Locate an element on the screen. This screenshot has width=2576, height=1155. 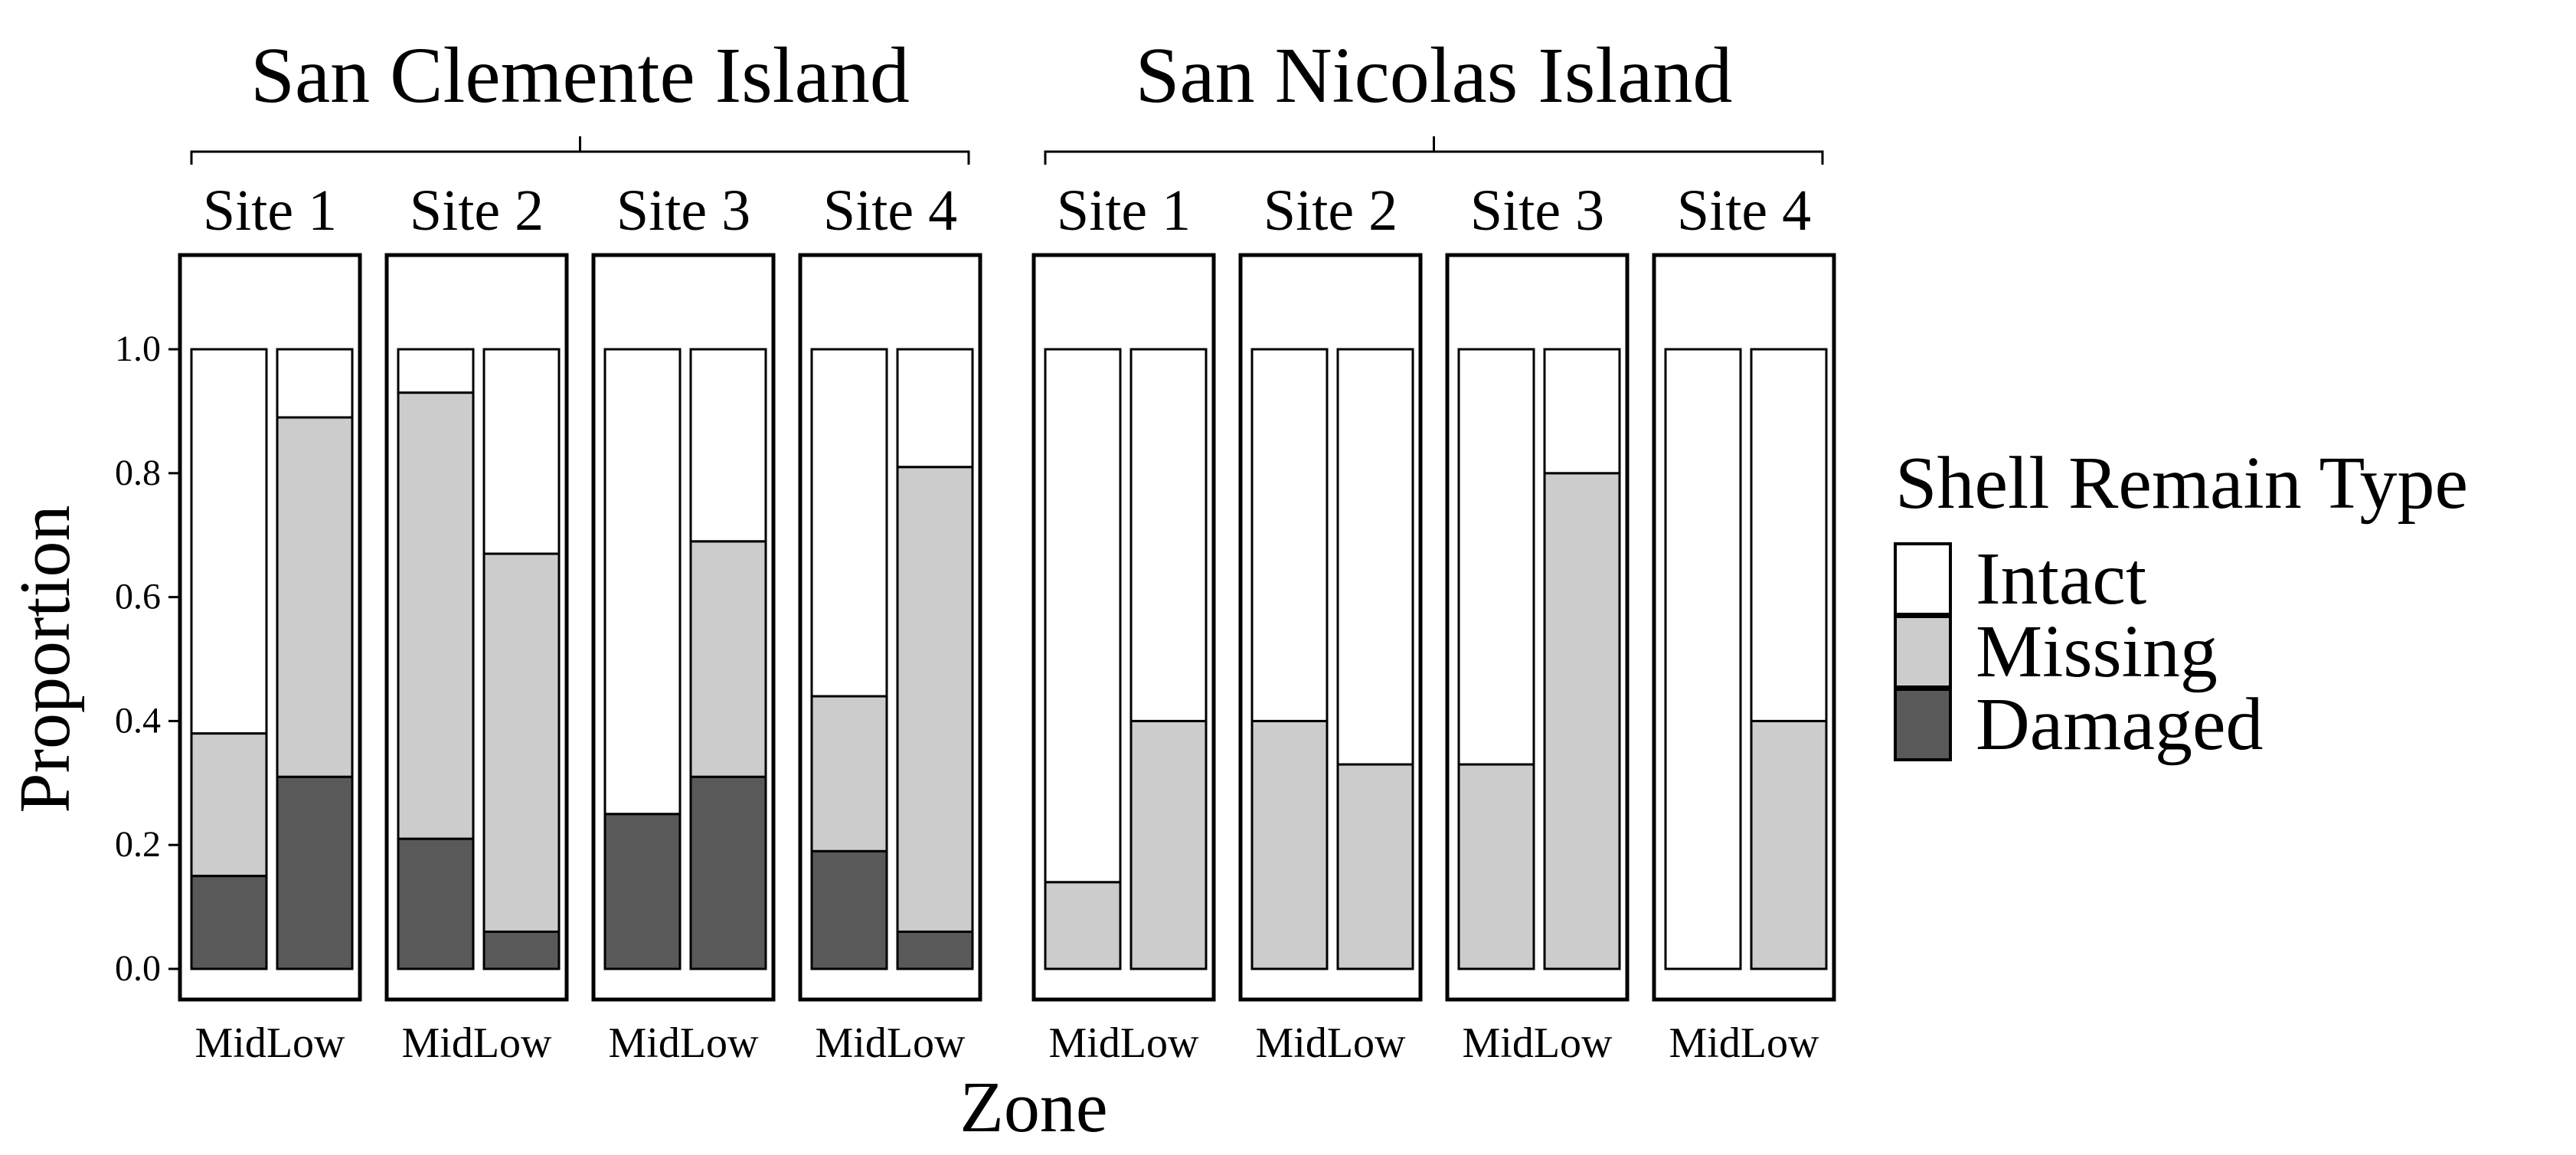
island-title: San Nicolas Island is located at coordinates (1434, 75).